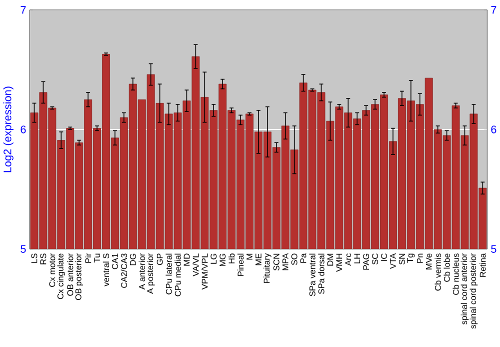 The image size is (500, 347). I want to click on y2-tick-label: 5, so click(493, 249).